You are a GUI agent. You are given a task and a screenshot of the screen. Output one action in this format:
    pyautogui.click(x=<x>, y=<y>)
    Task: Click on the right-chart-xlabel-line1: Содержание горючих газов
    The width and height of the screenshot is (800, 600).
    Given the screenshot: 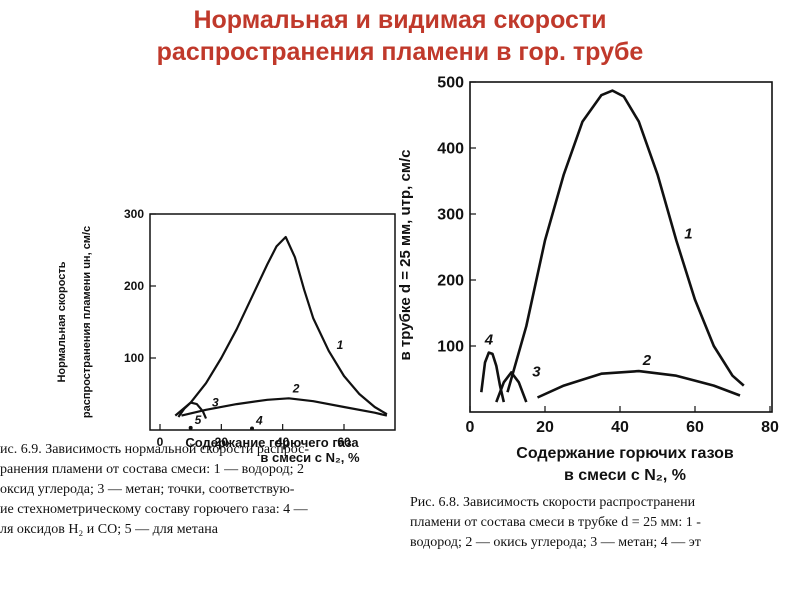 What is the action you would take?
    pyautogui.click(x=625, y=453)
    